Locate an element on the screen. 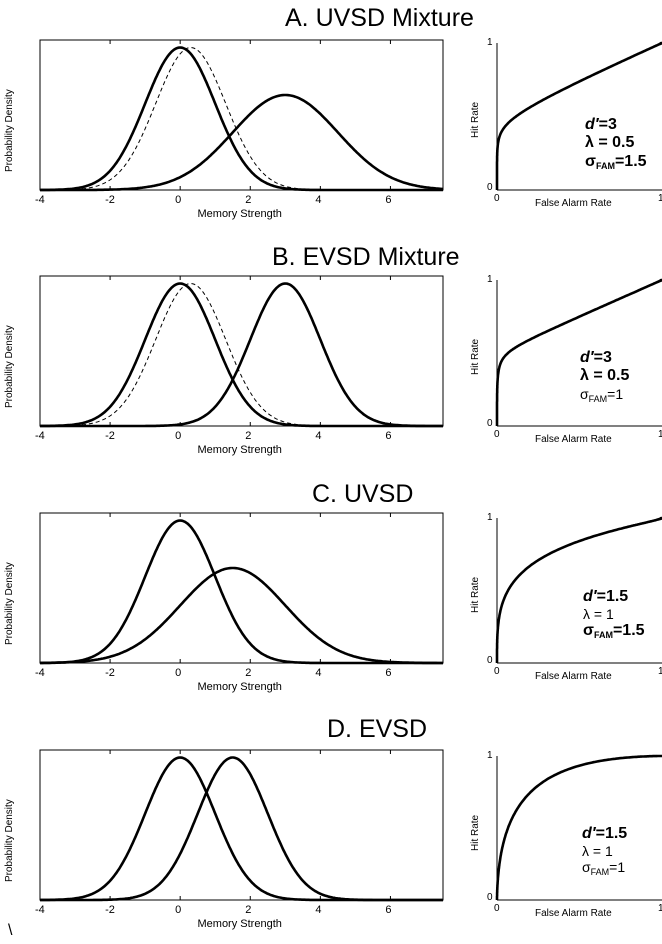 Image resolution: width=662 pixels, height=944 pixels. panel-title-a: A. UVSD Mixture is located at coordinates (379, 18).